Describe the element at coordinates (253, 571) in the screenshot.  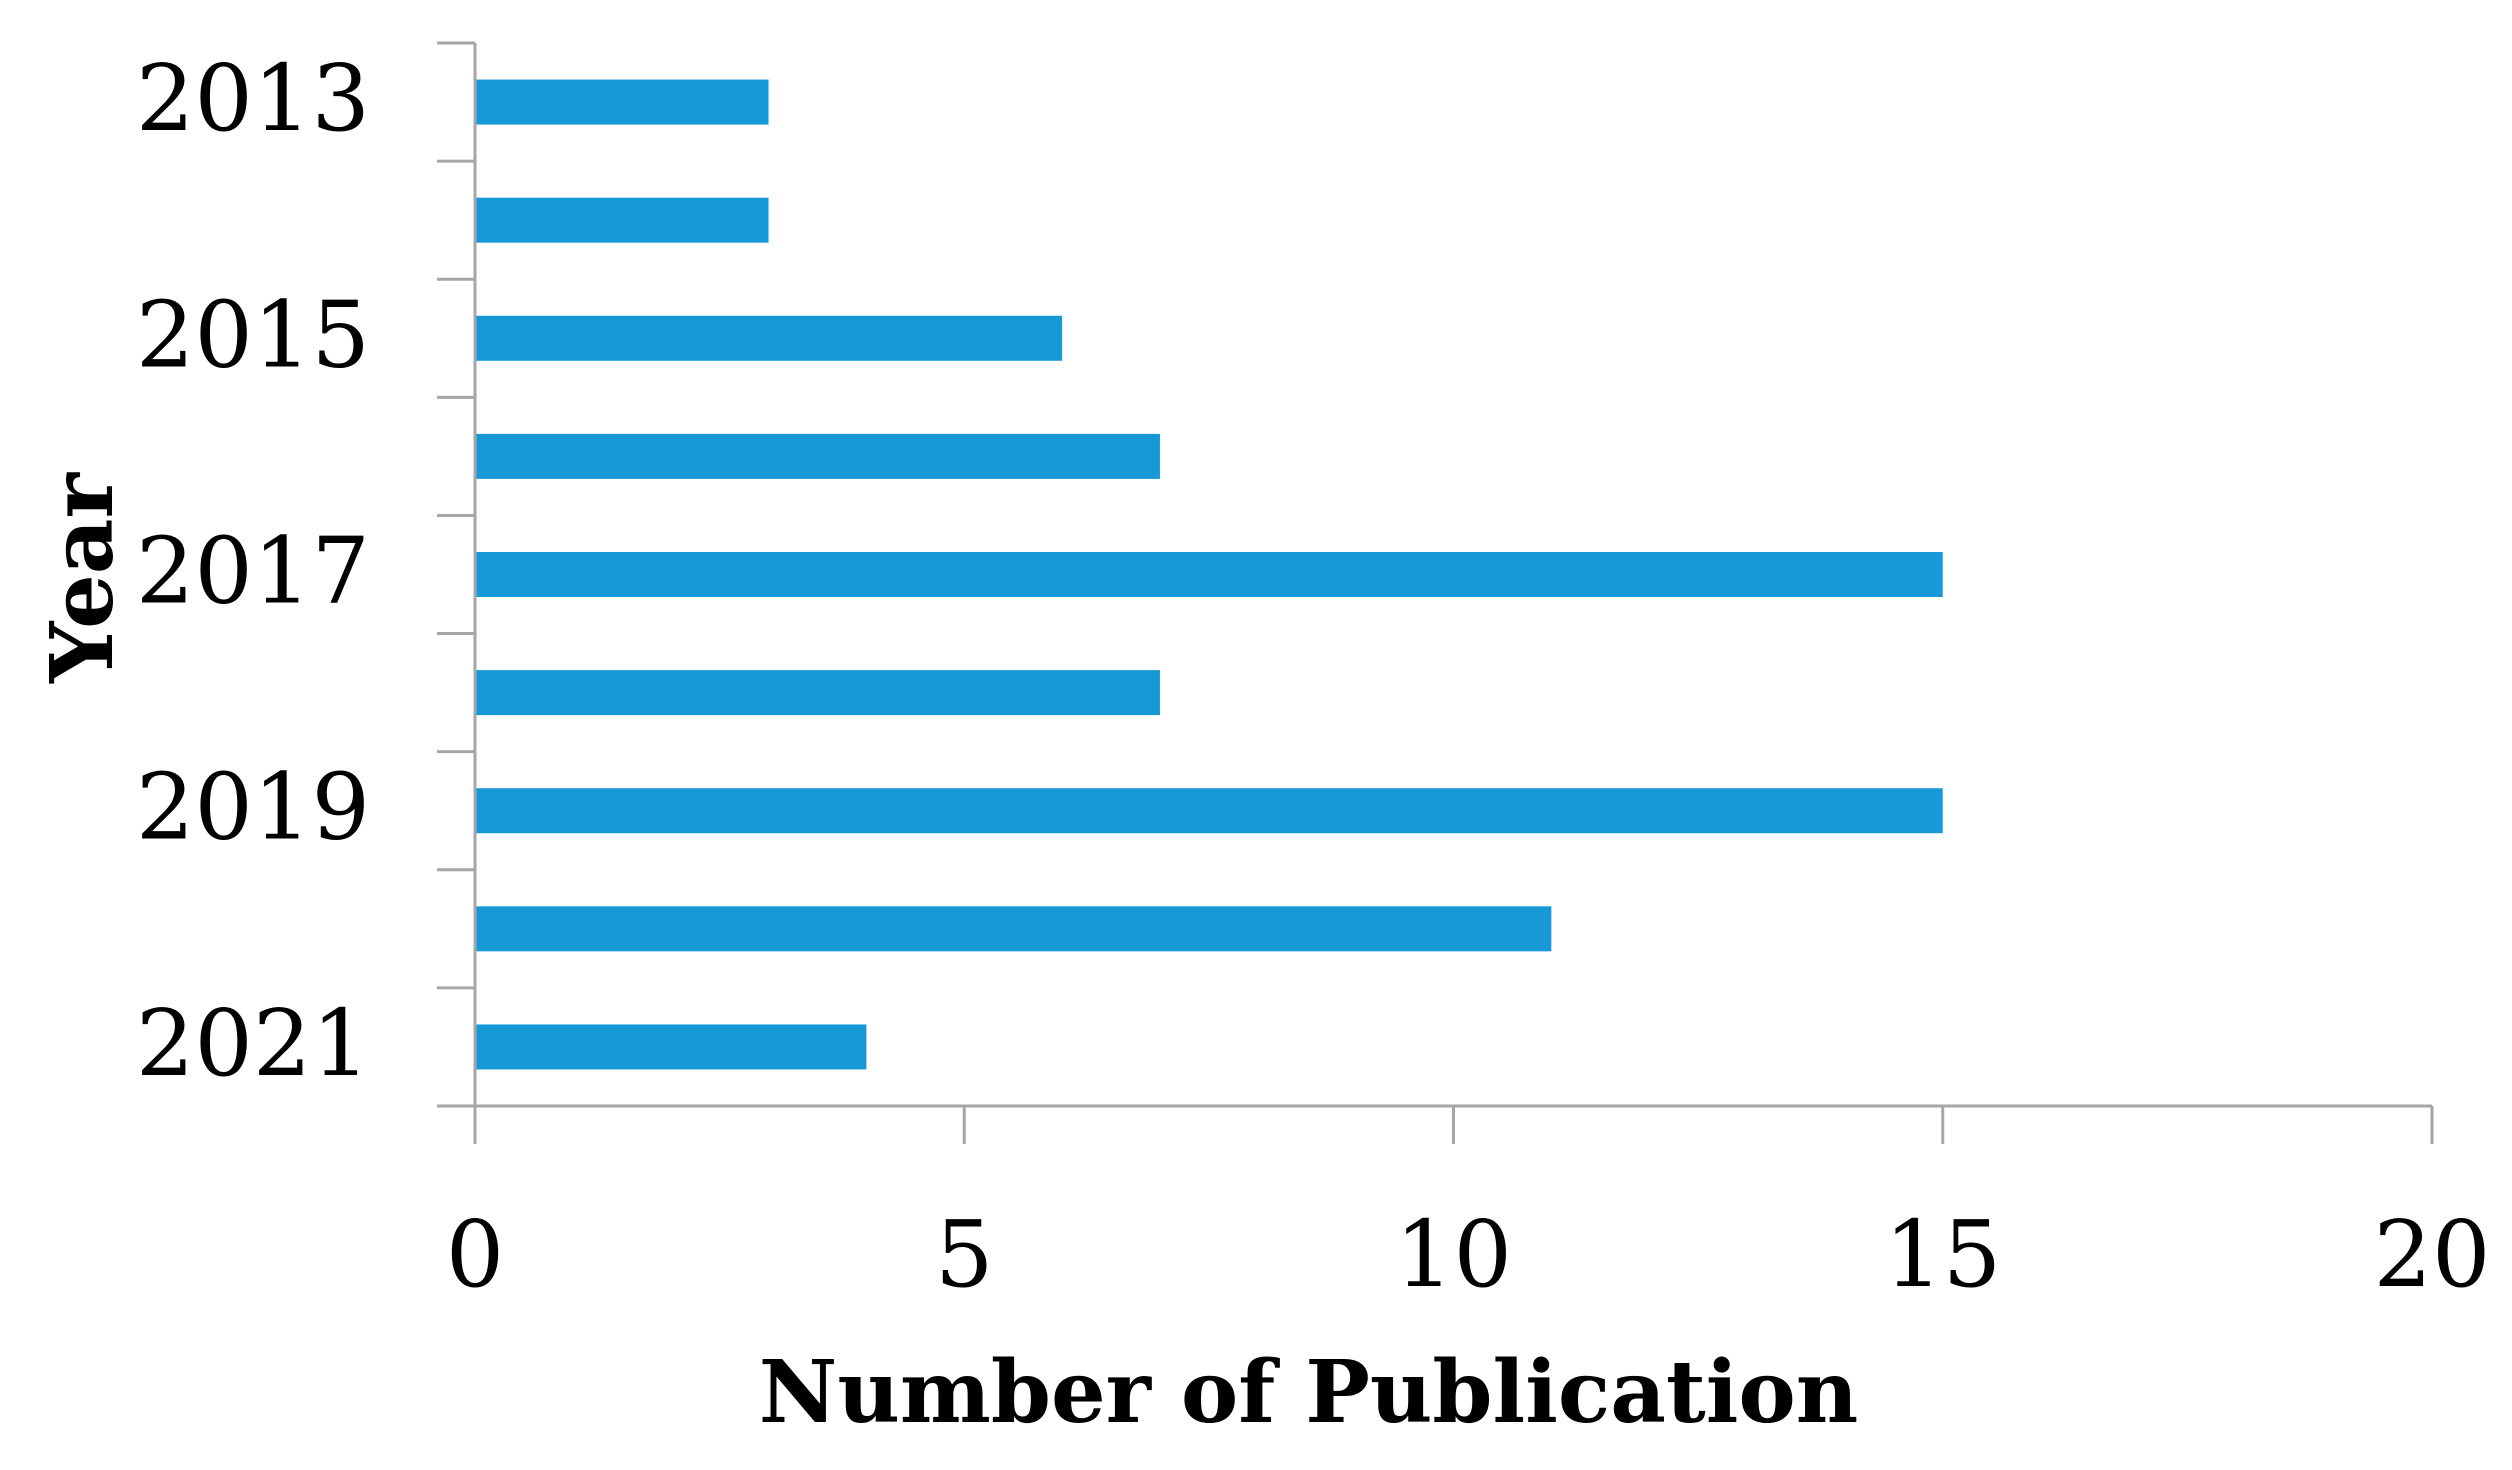
I see `y-tick-label: 2017` at that location.